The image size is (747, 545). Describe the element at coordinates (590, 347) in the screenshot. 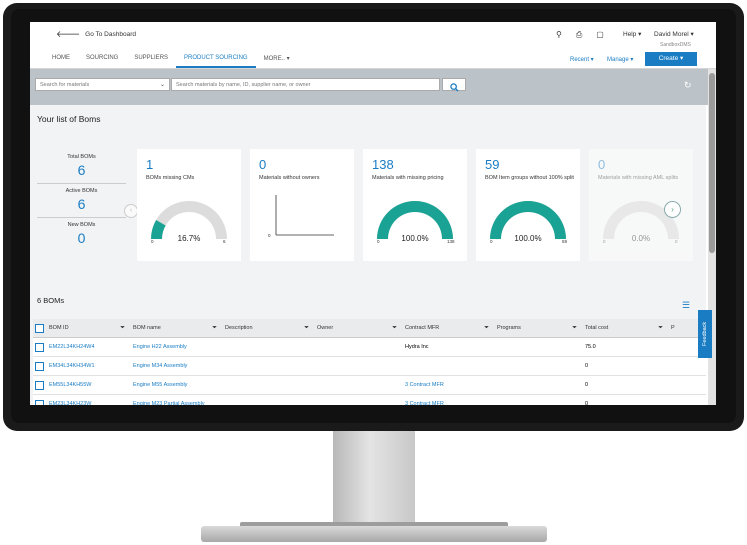

I see `cell-cost: 75.0` at that location.